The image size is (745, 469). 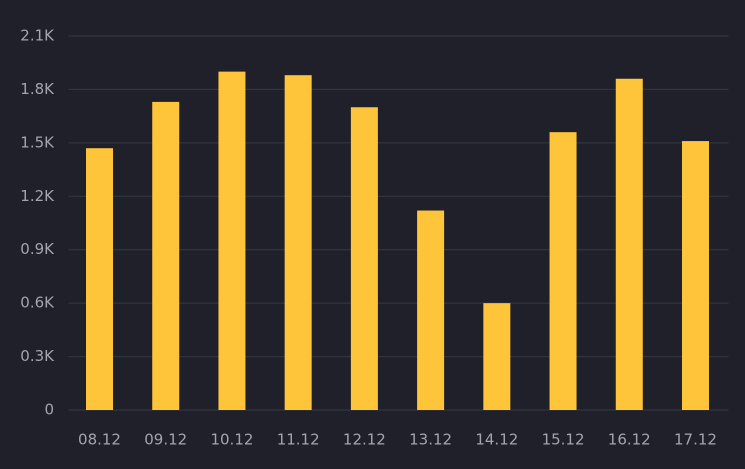 What do you see at coordinates (37, 249) in the screenshot?
I see `y-tick-label: 0.9K` at bounding box center [37, 249].